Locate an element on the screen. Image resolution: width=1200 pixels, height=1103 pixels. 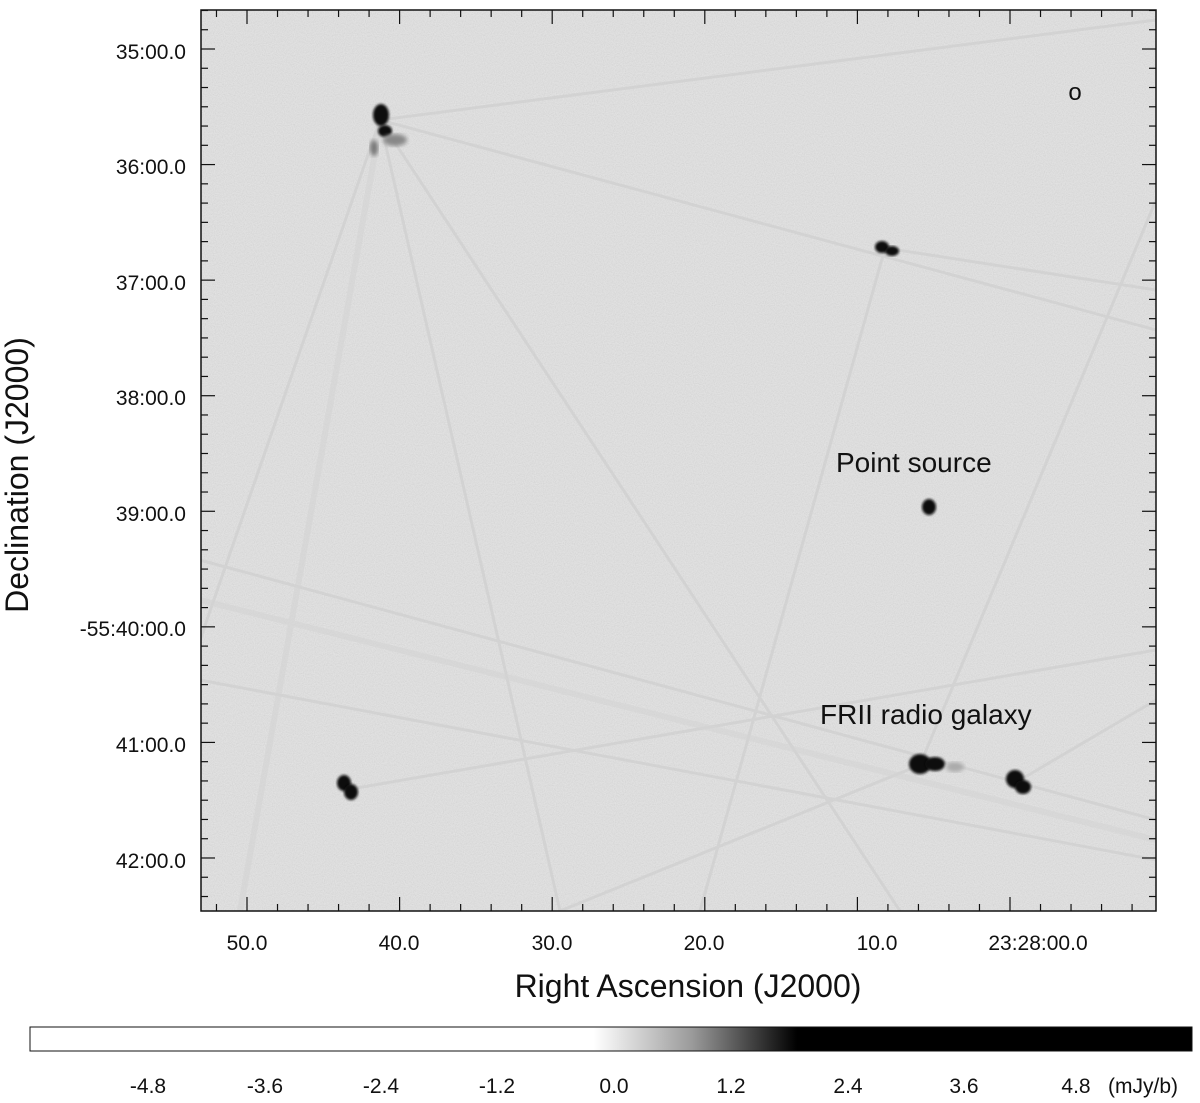
colorbar-gradient is located at coordinates (611, 1039).